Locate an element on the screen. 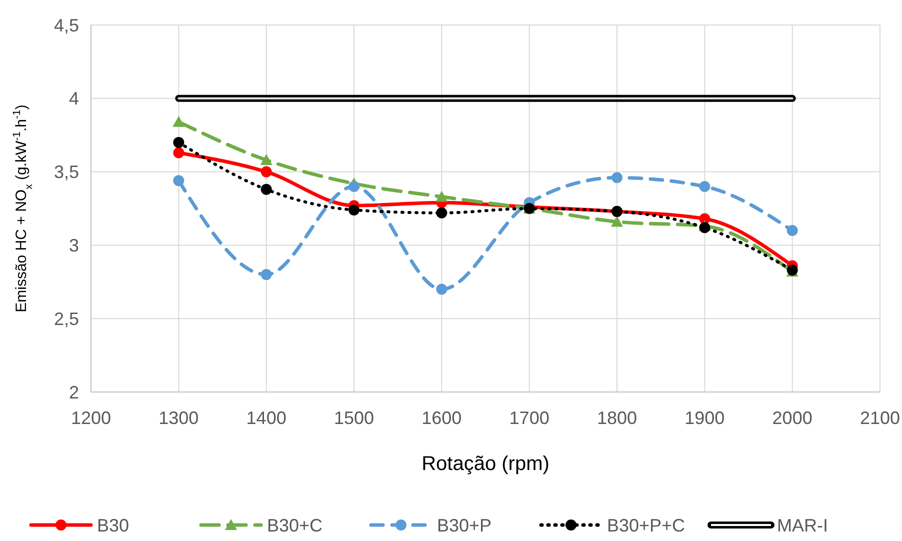  x-tick-label: 1900 is located at coordinates (704, 418).